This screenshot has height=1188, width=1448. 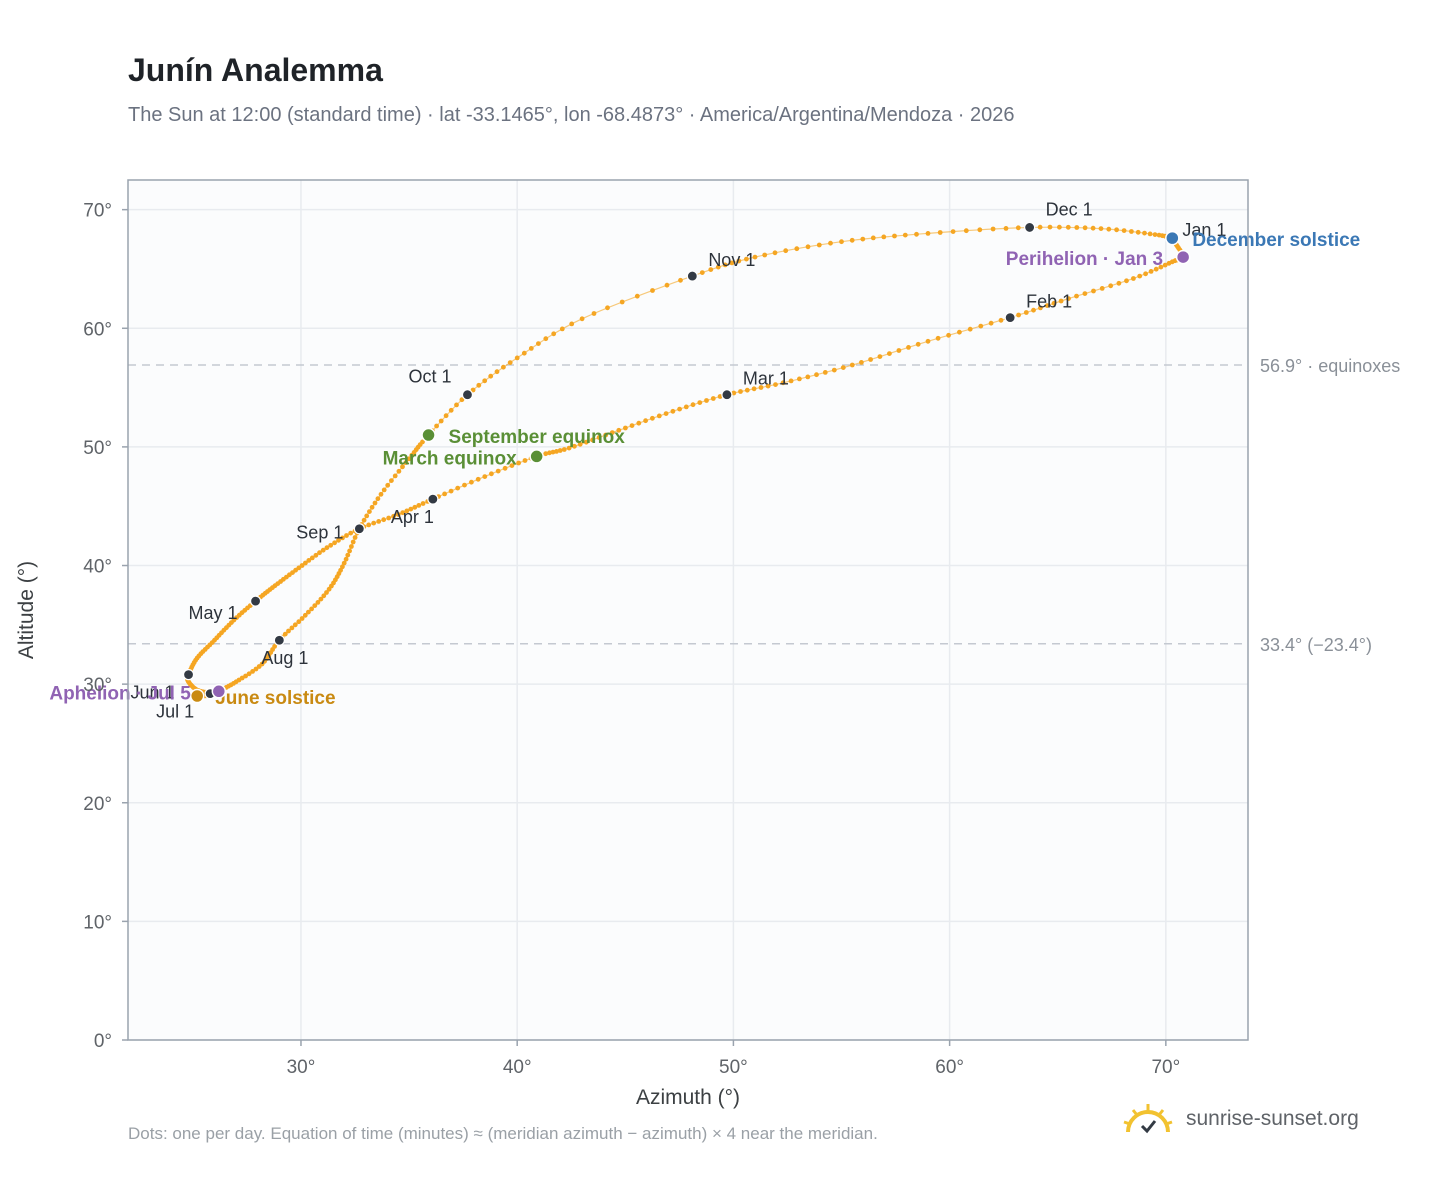 What do you see at coordinates (284, 658) in the screenshot?
I see `month-label: Aug 1` at bounding box center [284, 658].